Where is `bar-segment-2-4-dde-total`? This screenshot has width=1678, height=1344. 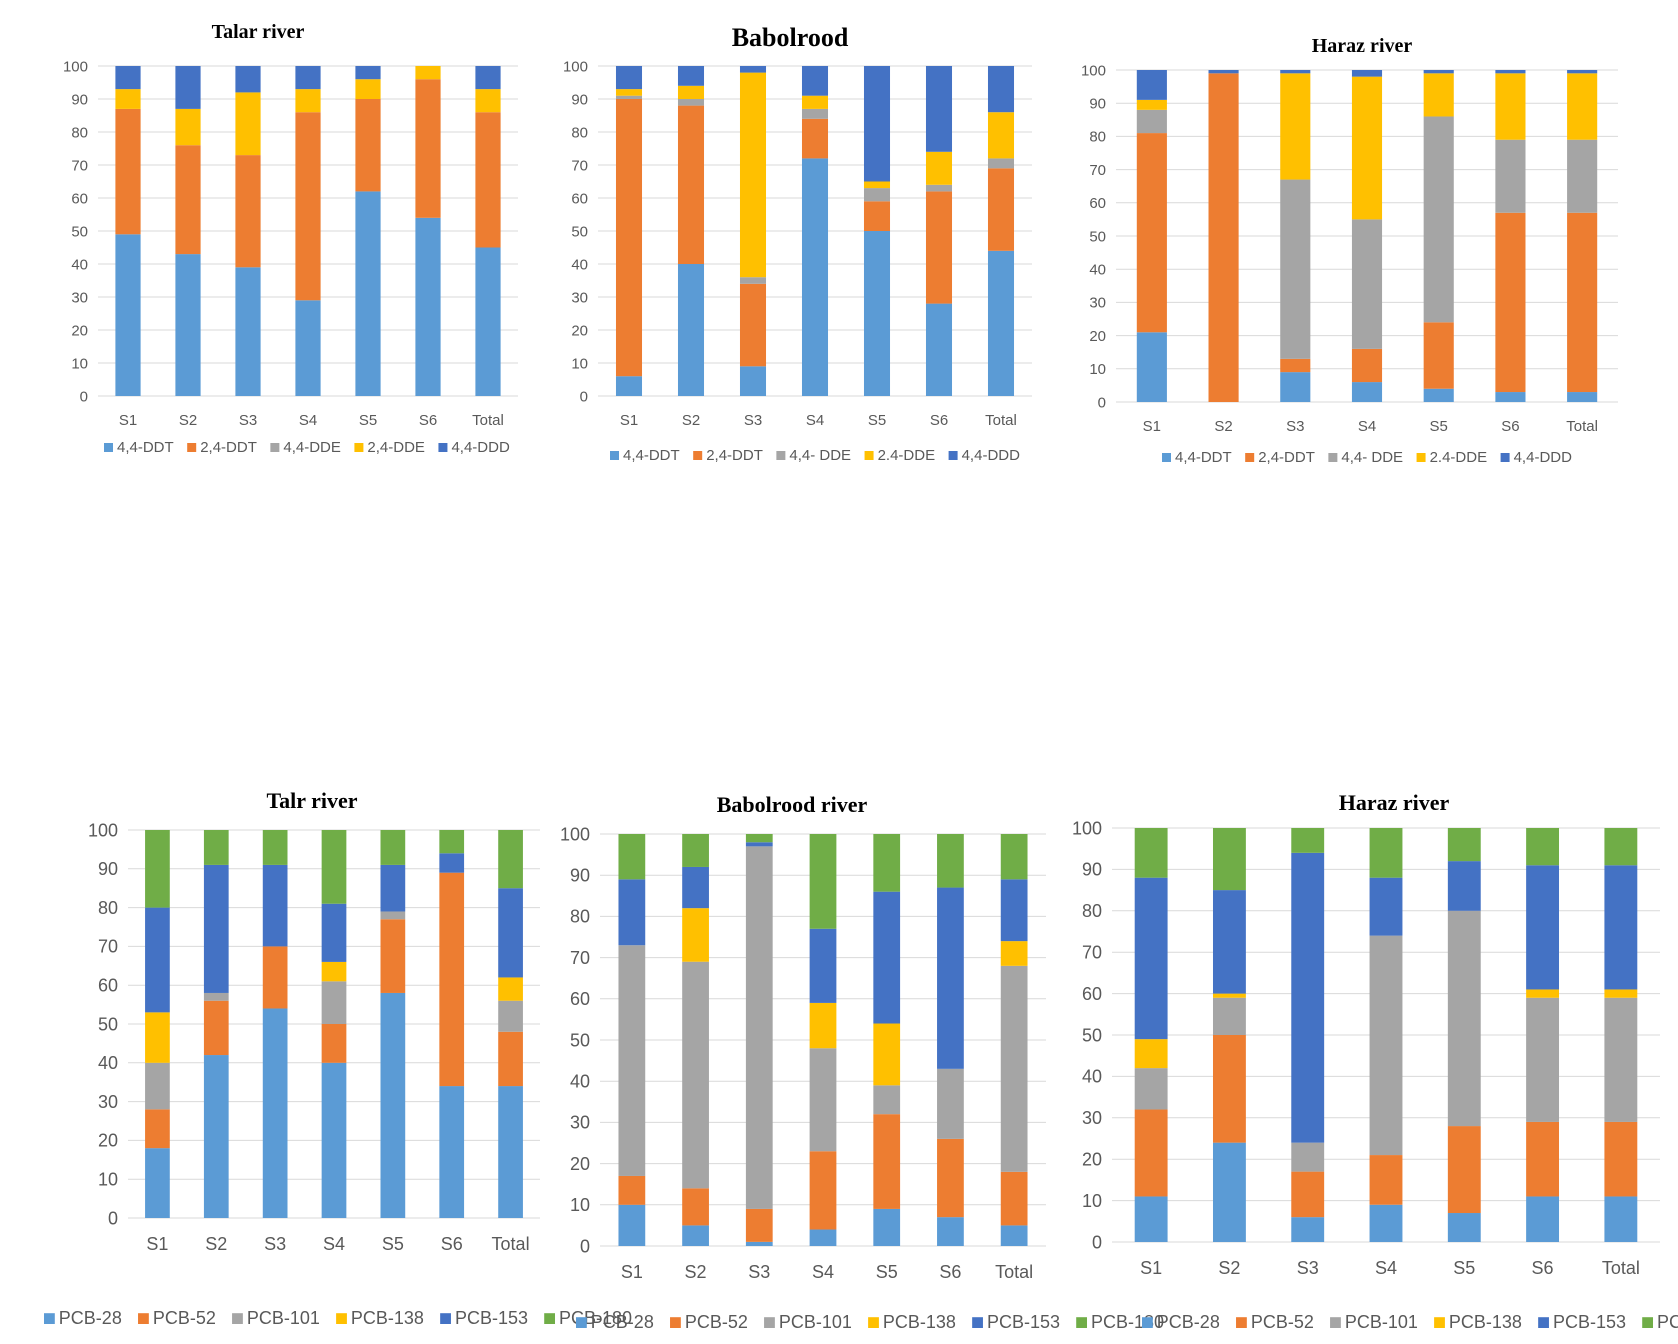
bar-segment-2-4-dde-total is located at coordinates (1001, 135).